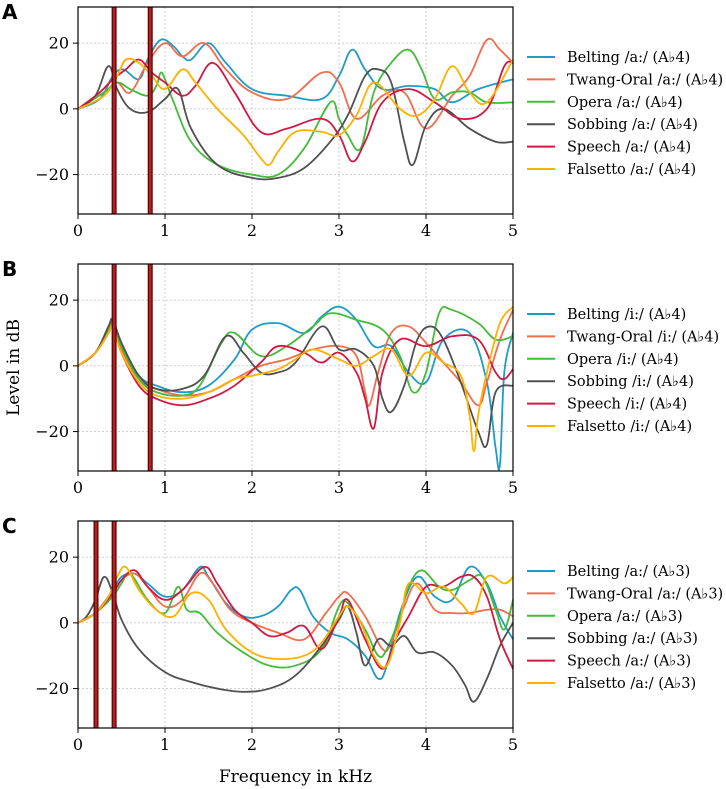 This screenshot has width=726, height=789. I want to click on legend-label-2: Twang-Oral /a:/ (A♭3), so click(645, 594).